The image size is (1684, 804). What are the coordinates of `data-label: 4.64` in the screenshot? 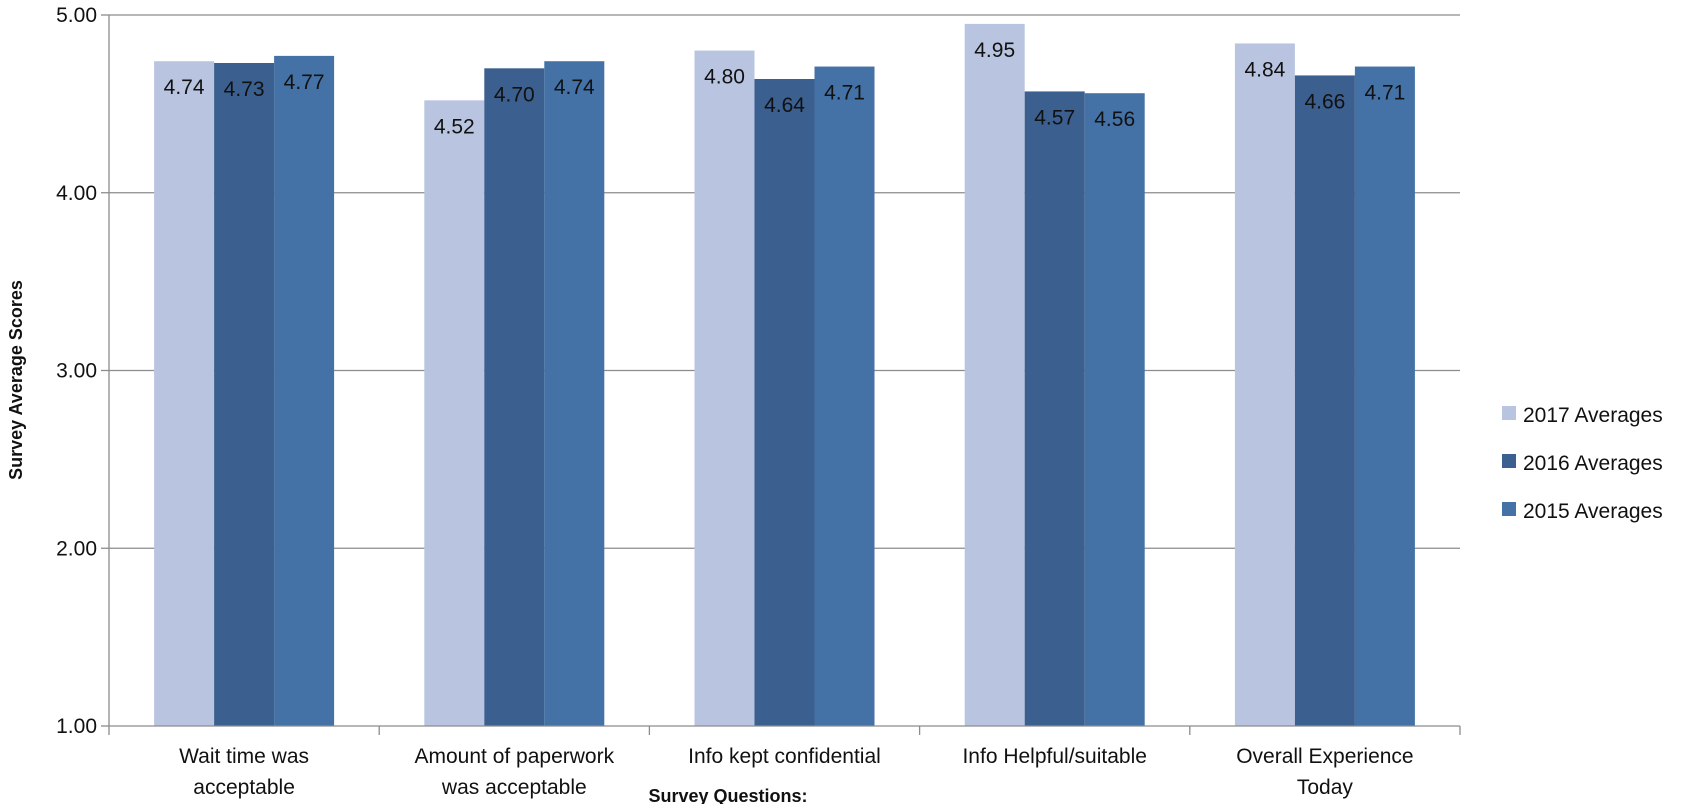 It's located at (784, 105).